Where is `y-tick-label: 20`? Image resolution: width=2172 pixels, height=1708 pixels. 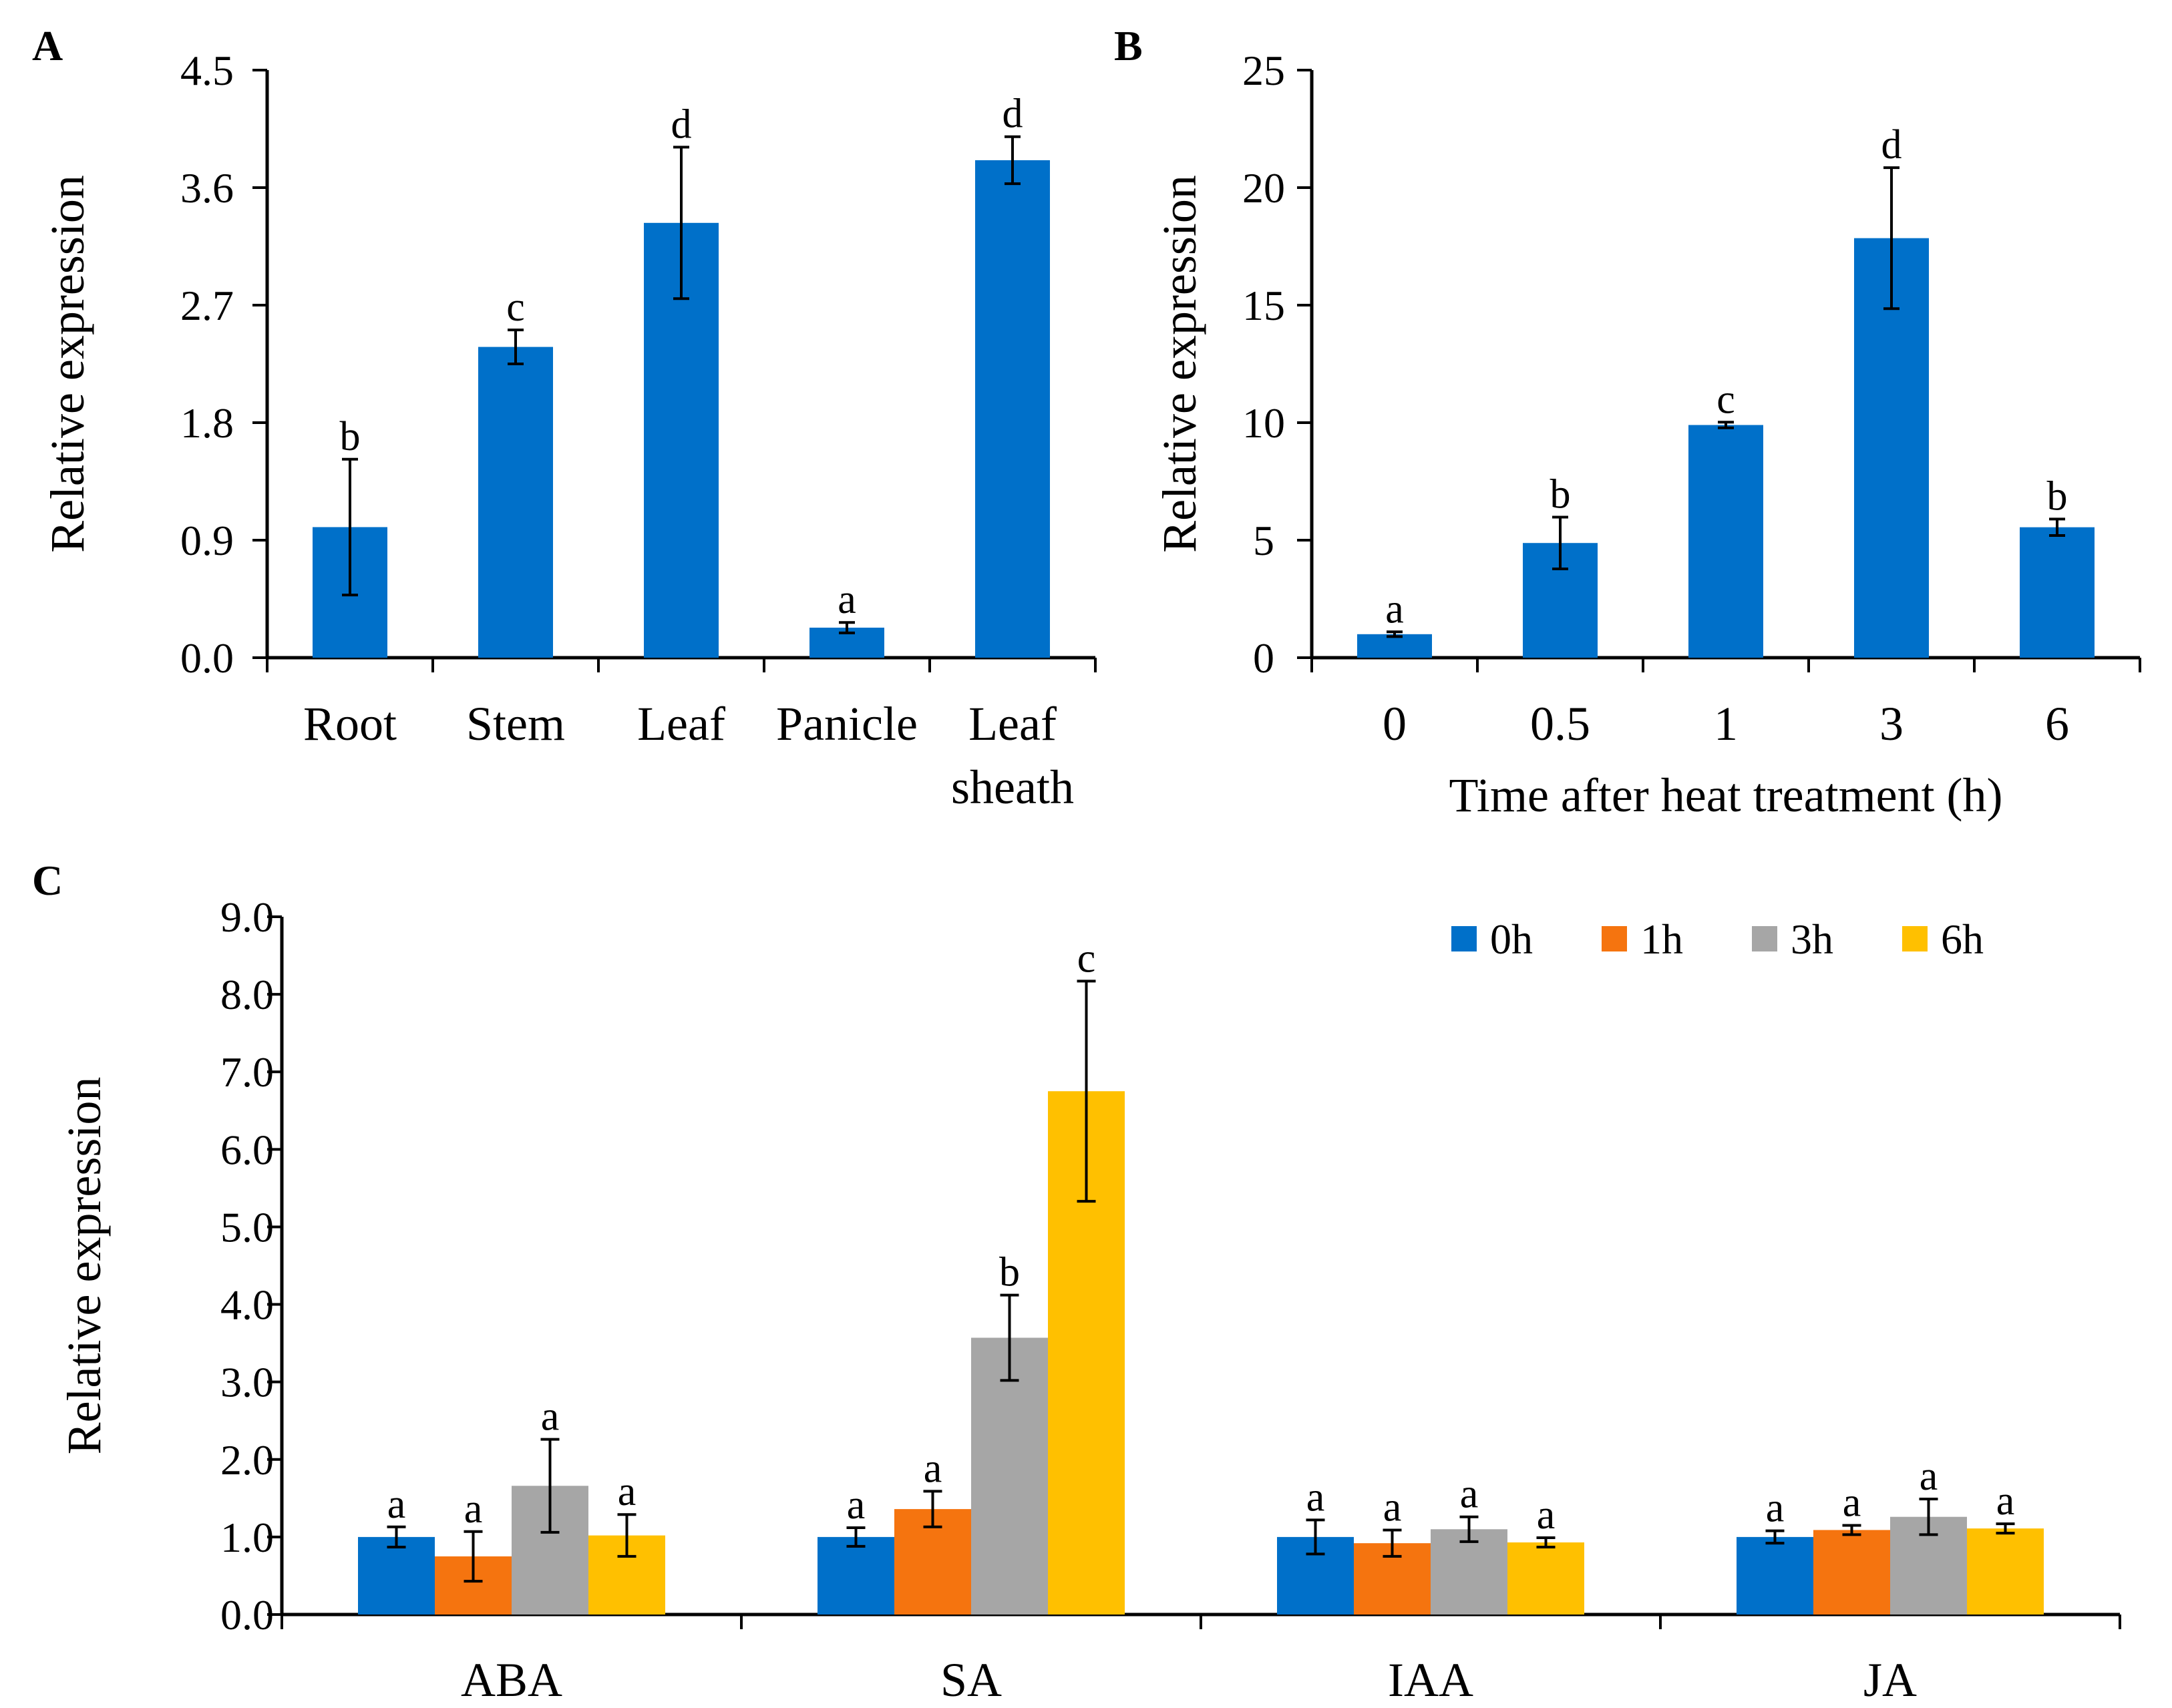 y-tick-label: 20 is located at coordinates (1263, 188).